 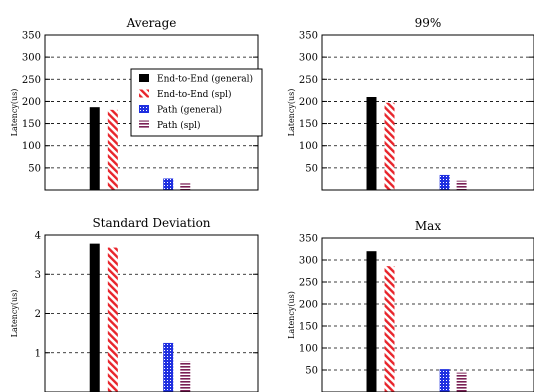 I want to click on chart-title: Standard Deviation, so click(x=151, y=223).